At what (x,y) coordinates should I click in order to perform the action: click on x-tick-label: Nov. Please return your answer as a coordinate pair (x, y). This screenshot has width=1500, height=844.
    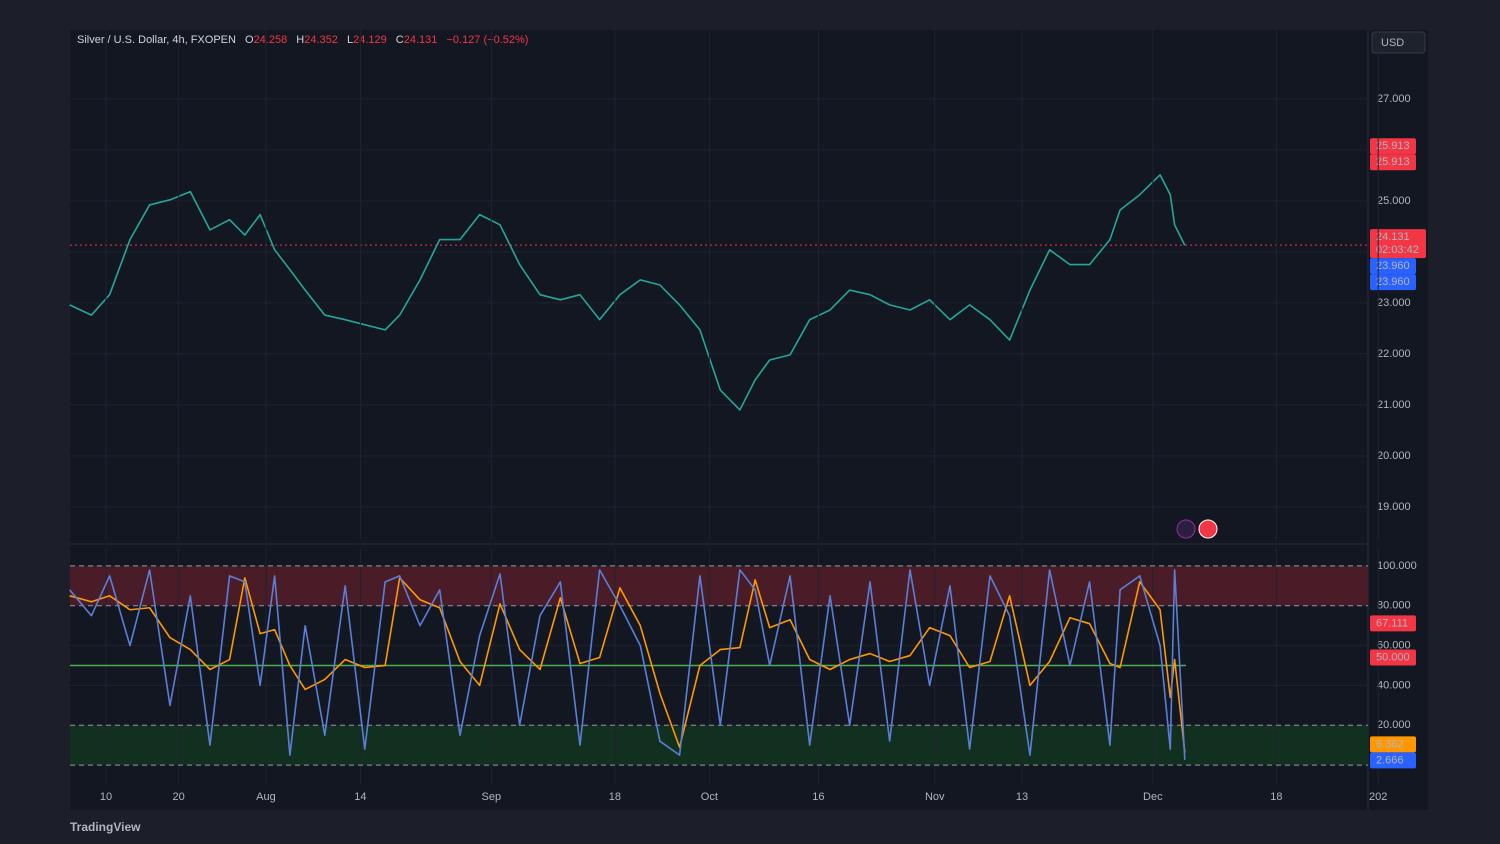
    Looking at the image, I should click on (935, 797).